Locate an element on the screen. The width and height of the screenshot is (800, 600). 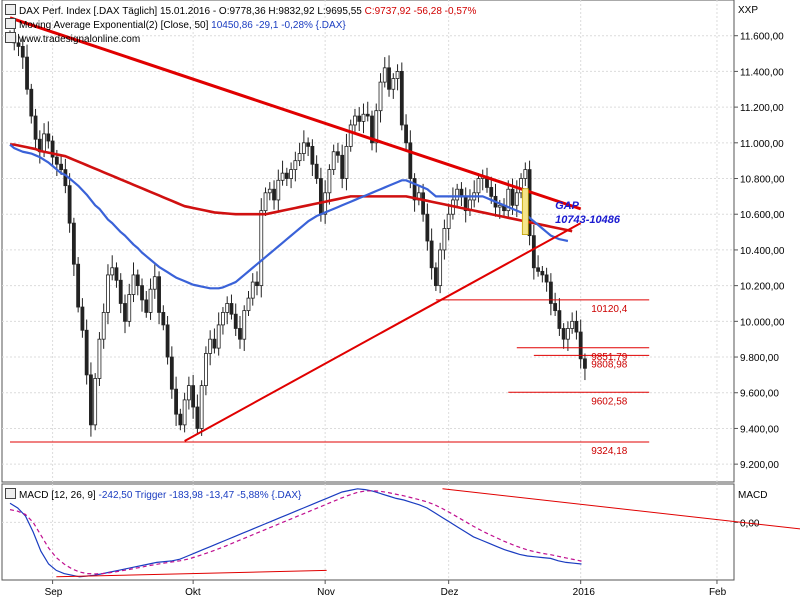
level-label: 9602,58 is located at coordinates (609, 401).